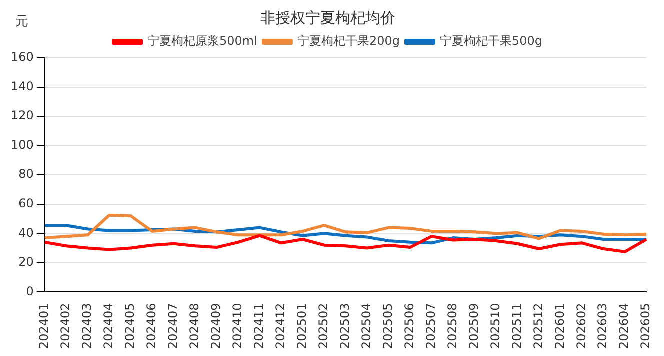  I want to click on x-tick-label: 202402, so click(65, 326).